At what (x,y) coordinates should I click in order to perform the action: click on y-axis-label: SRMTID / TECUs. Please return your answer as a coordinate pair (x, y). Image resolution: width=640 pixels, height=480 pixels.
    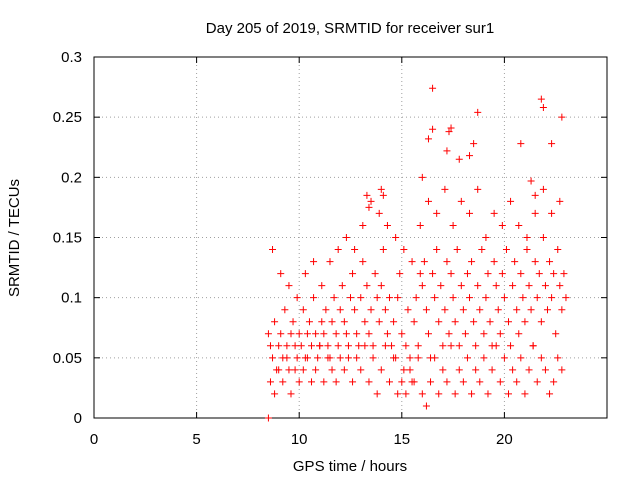
    Looking at the image, I should click on (14, 238).